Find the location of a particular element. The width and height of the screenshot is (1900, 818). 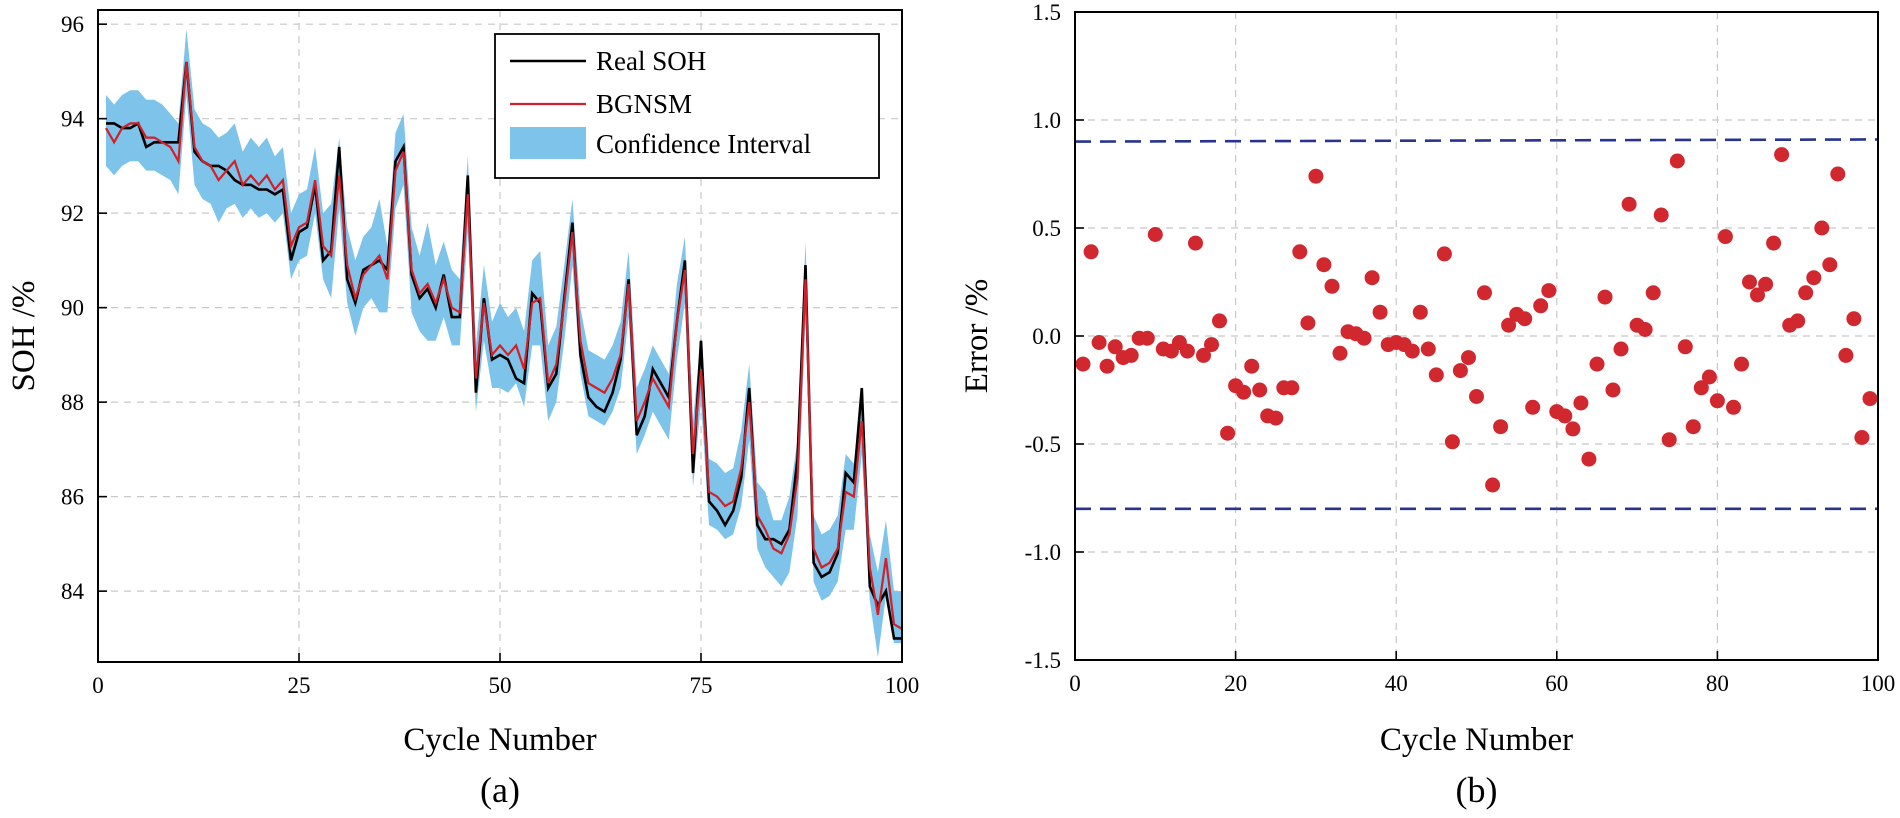

y-tick-label: -1.5 is located at coordinates (1043, 660).